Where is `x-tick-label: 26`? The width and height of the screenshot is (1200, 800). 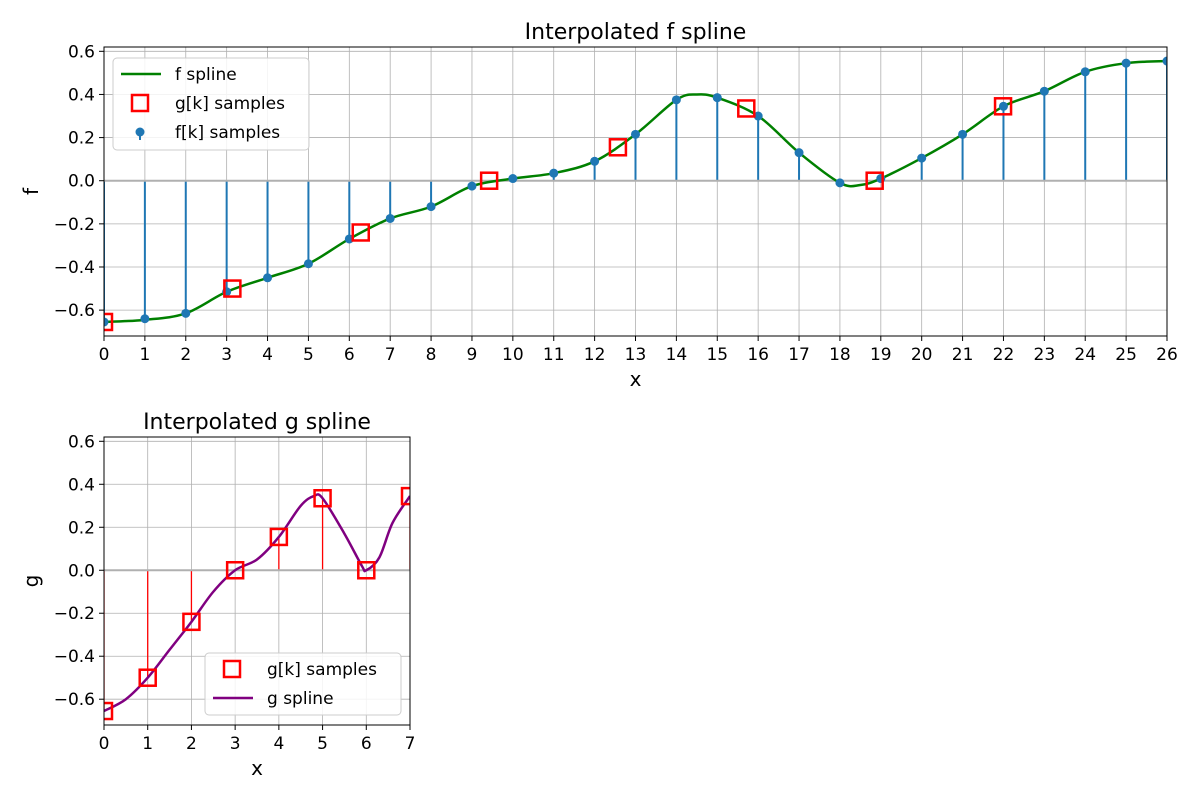
x-tick-label: 26 is located at coordinates (1167, 355).